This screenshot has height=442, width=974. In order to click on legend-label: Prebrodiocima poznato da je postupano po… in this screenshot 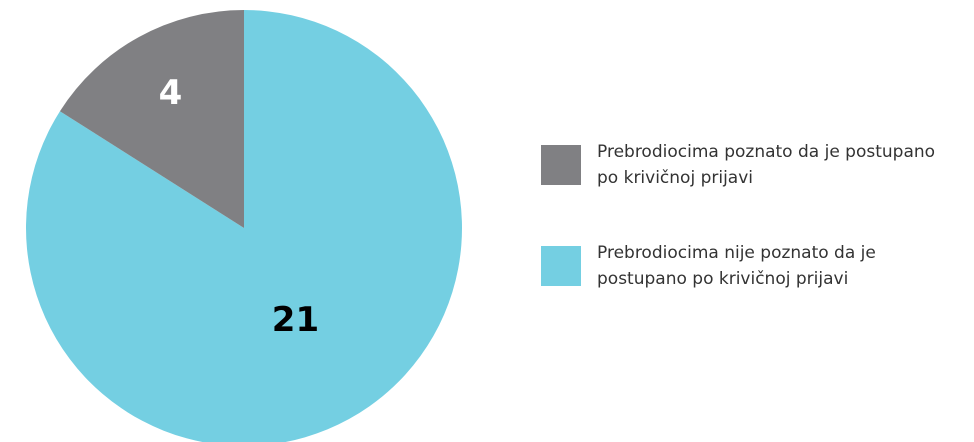, I will do `click(766, 165)`.